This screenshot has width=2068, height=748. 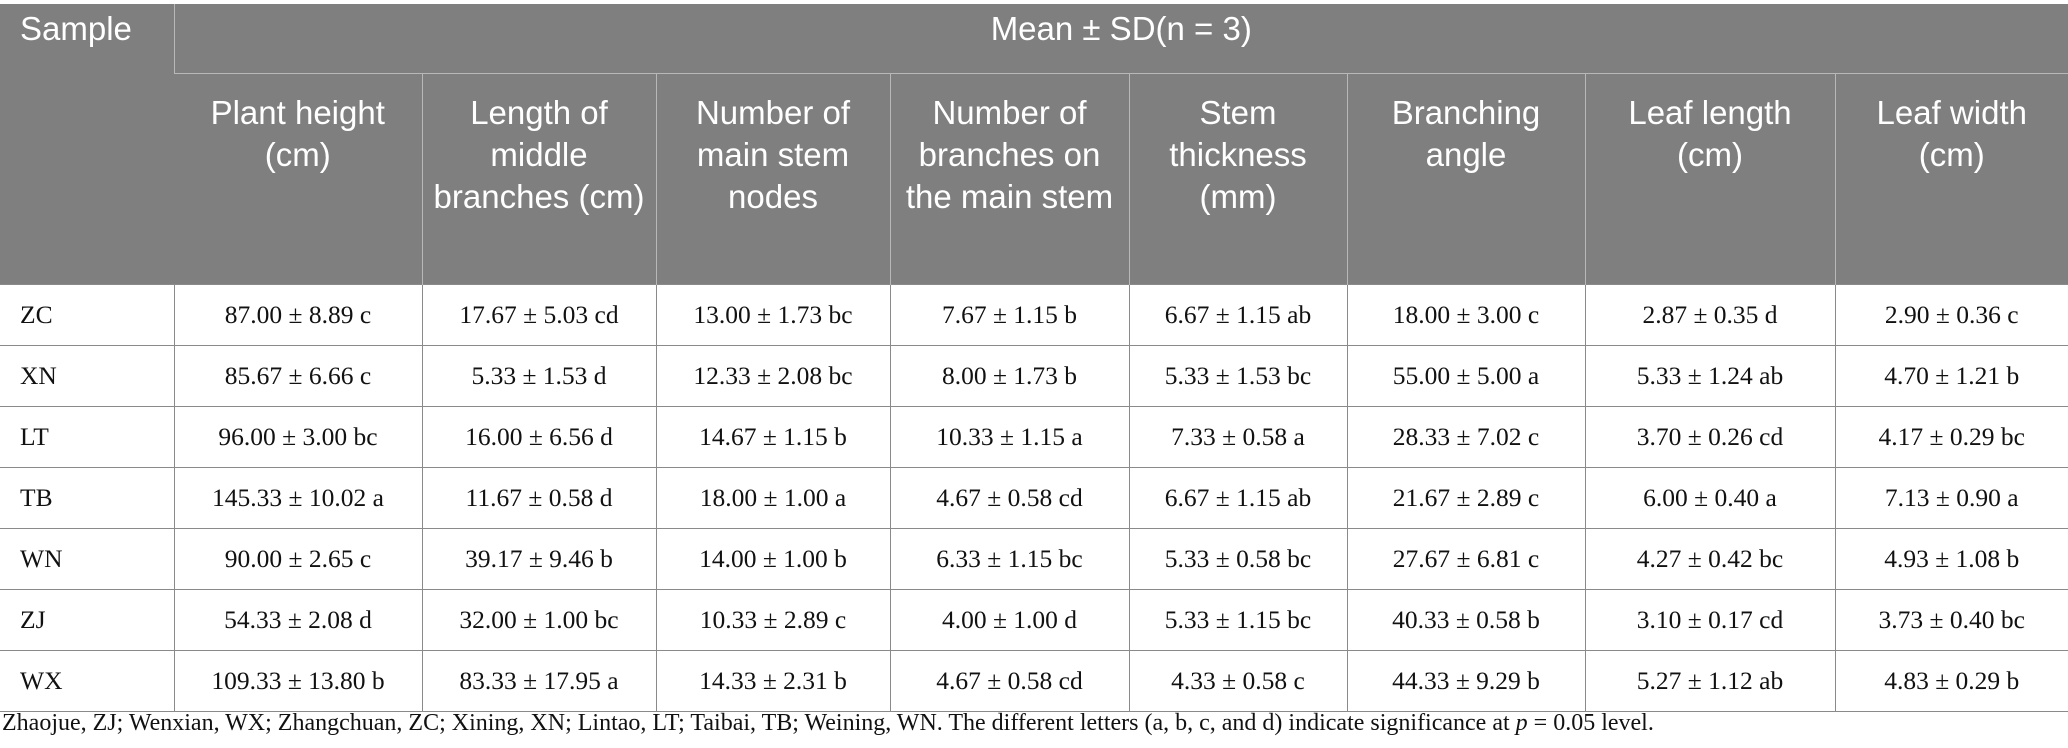 What do you see at coordinates (1710, 498) in the screenshot?
I see `value-cell: 6.00 ± 0.40 a` at bounding box center [1710, 498].